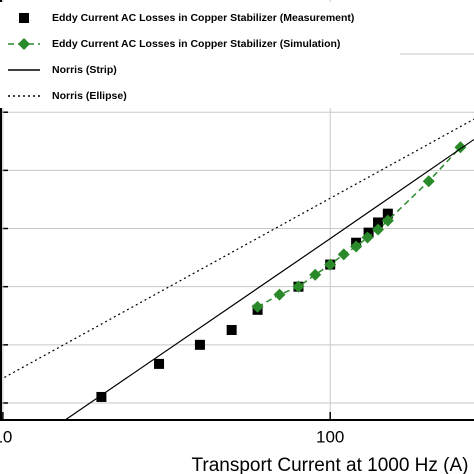 The height and width of the screenshot is (474, 474). I want to click on x-tick-label: 10, so click(6, 436).